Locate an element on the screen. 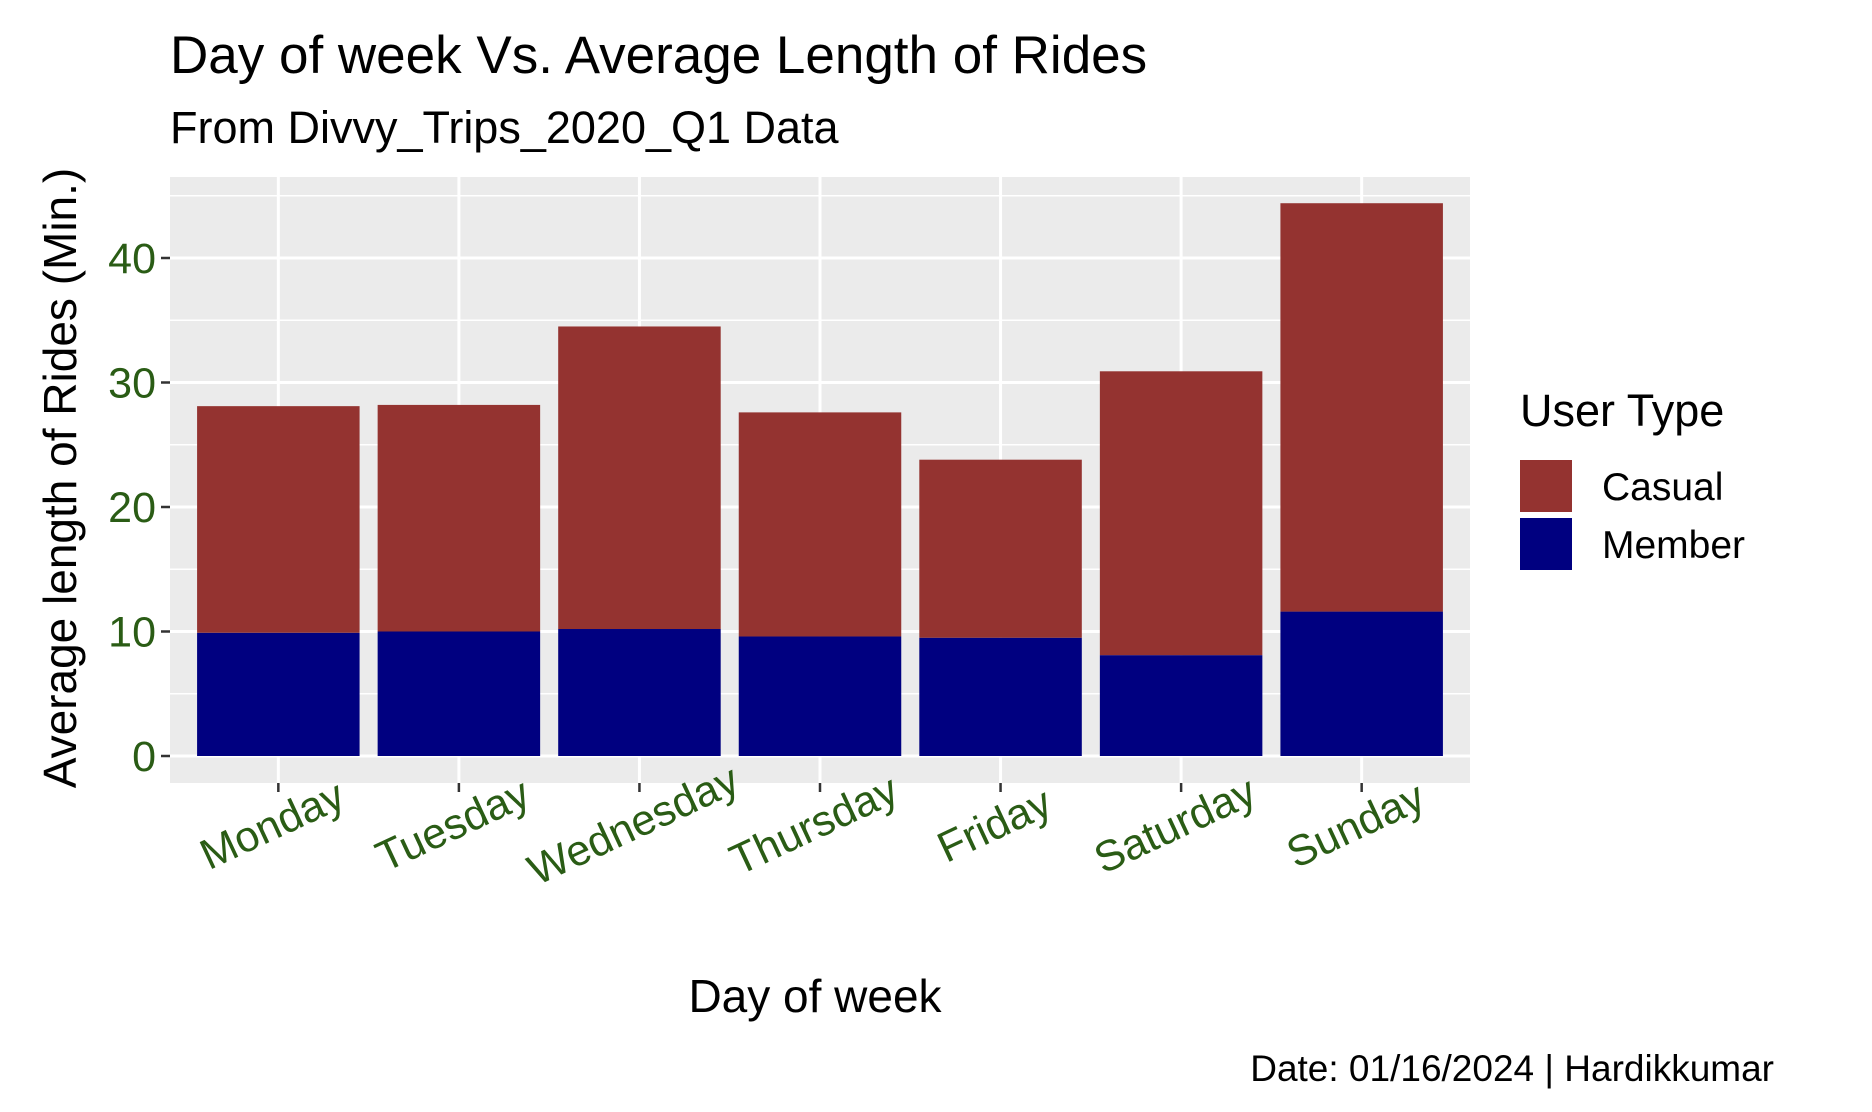  x-tick-label-tuesday: Tuesday is located at coordinates (453, 825).